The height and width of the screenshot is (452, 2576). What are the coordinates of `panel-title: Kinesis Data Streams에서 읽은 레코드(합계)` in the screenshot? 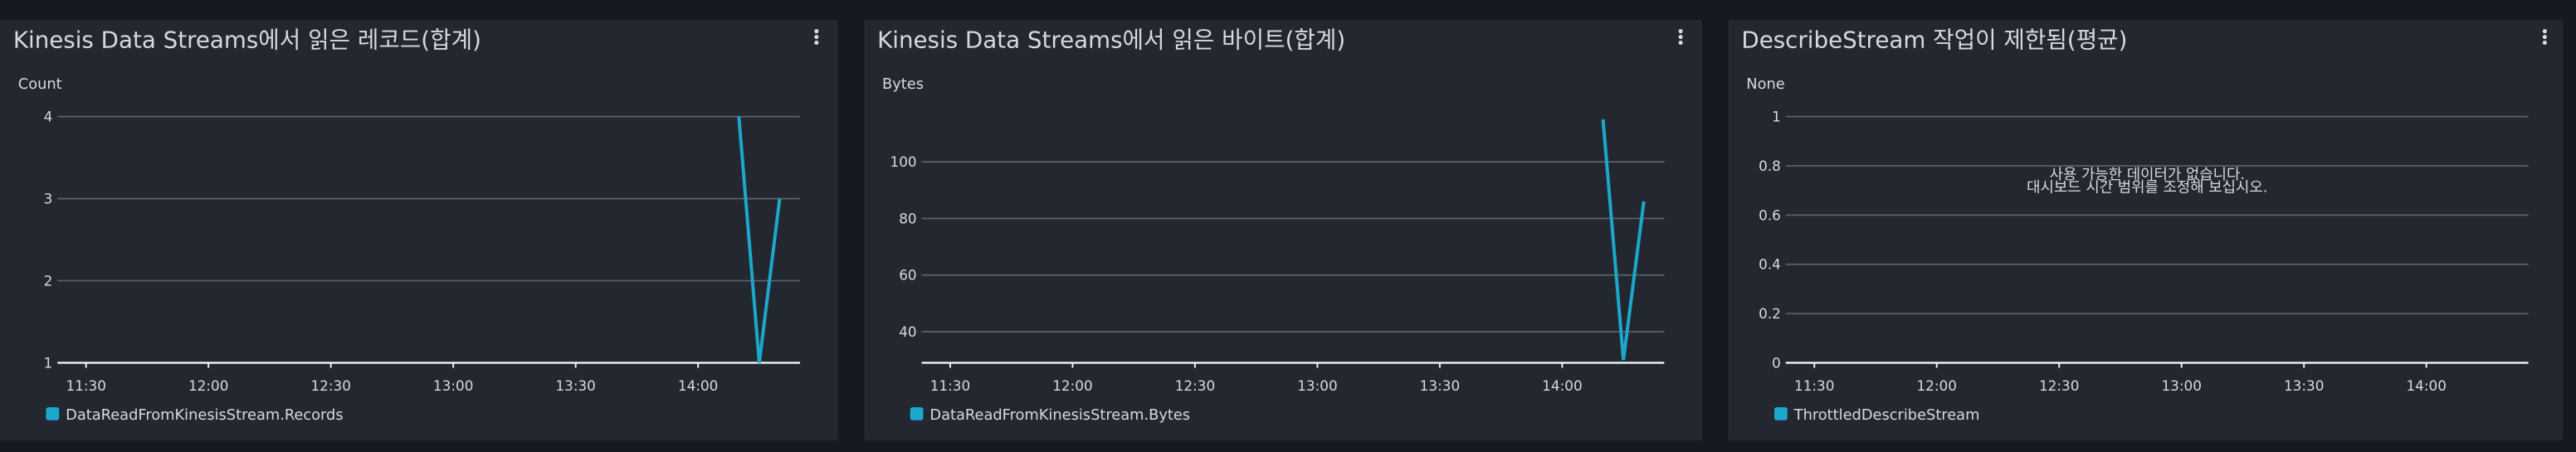 It's located at (247, 39).